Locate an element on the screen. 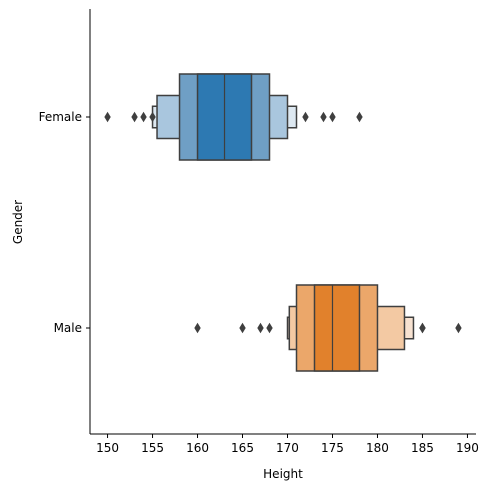  x-tick-label: 185 is located at coordinates (422, 448).